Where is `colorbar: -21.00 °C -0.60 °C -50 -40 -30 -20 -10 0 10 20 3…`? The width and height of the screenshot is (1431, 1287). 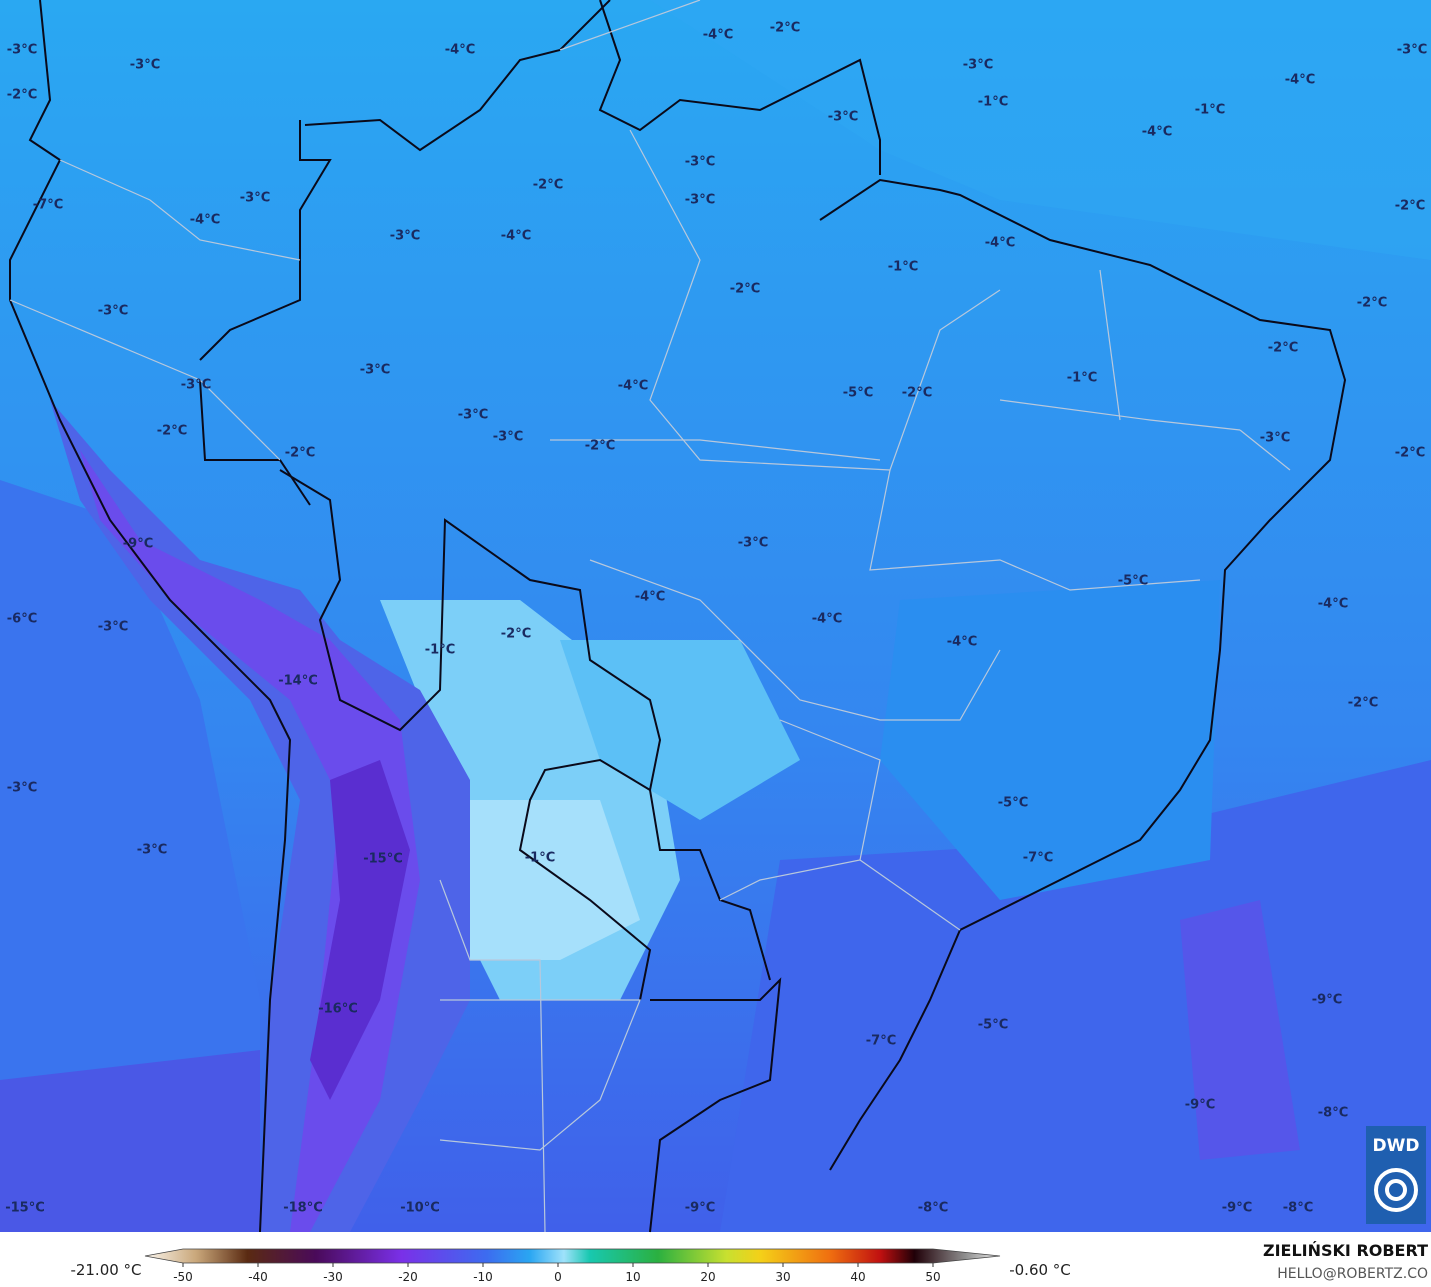
colorbar: -21.00 °C -0.60 °C -50 -40 -30 -20 -10 0 10 20 3… is located at coordinates (570, 1266).